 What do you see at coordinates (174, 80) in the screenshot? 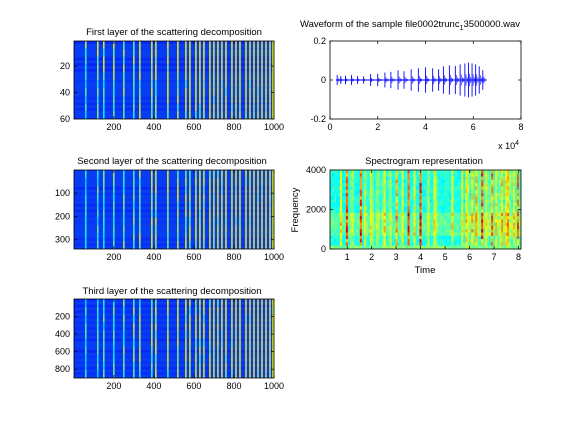
I see `layer1-axes-frame` at bounding box center [174, 80].